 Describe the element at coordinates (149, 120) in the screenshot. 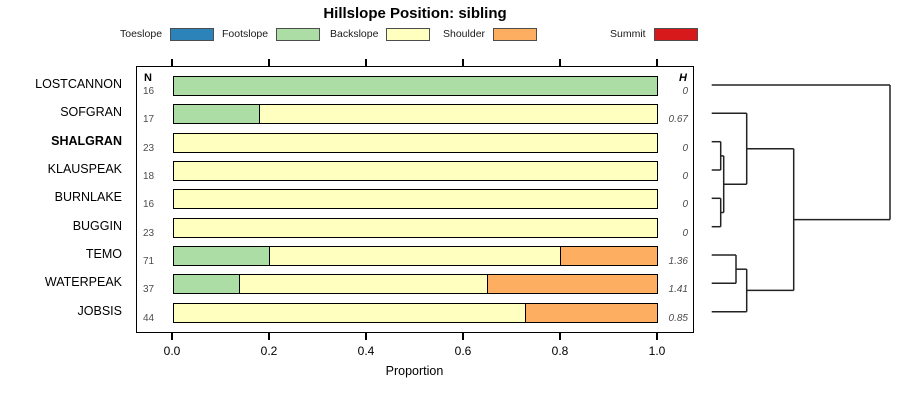

I see `n-value: 17` at that location.